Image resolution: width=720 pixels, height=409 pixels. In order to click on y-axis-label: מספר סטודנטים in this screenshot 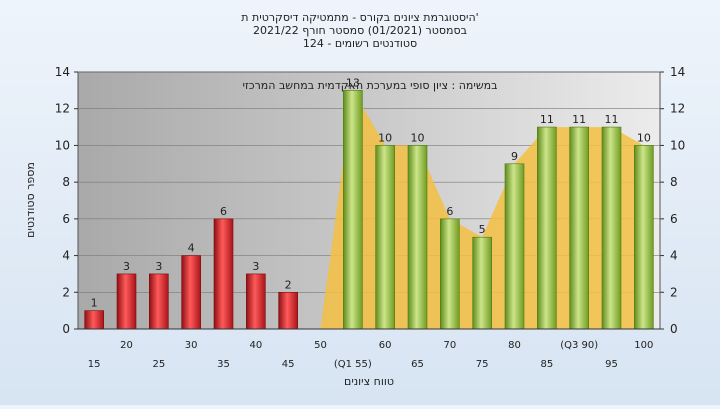, I will do `click(30, 200)`.